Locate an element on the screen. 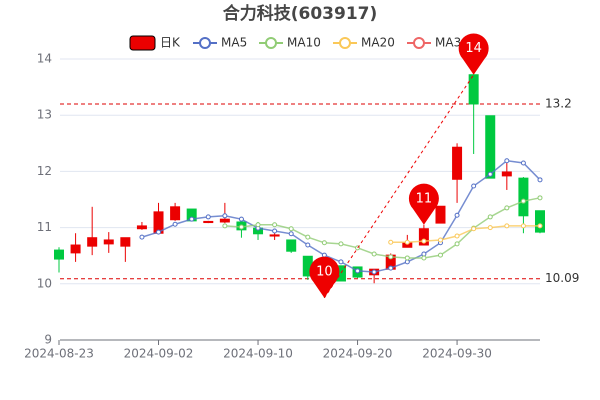  legend-label: MA10 is located at coordinates (304, 43).